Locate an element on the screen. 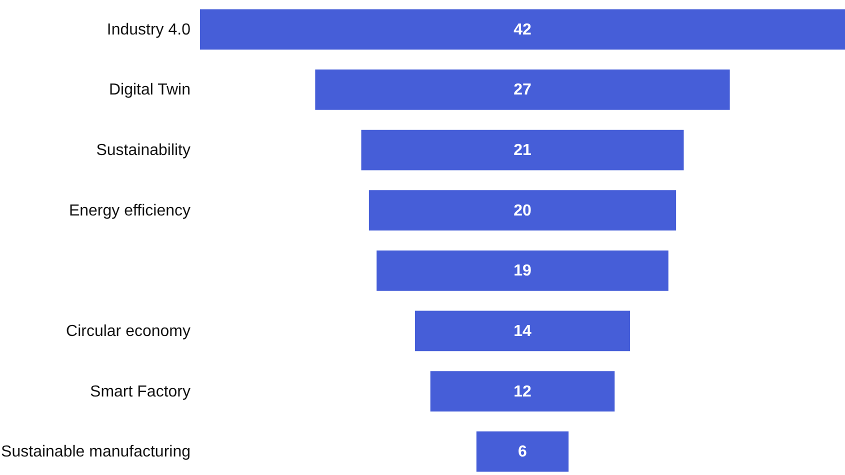 This screenshot has height=475, width=845. data-label: 19 is located at coordinates (523, 271).